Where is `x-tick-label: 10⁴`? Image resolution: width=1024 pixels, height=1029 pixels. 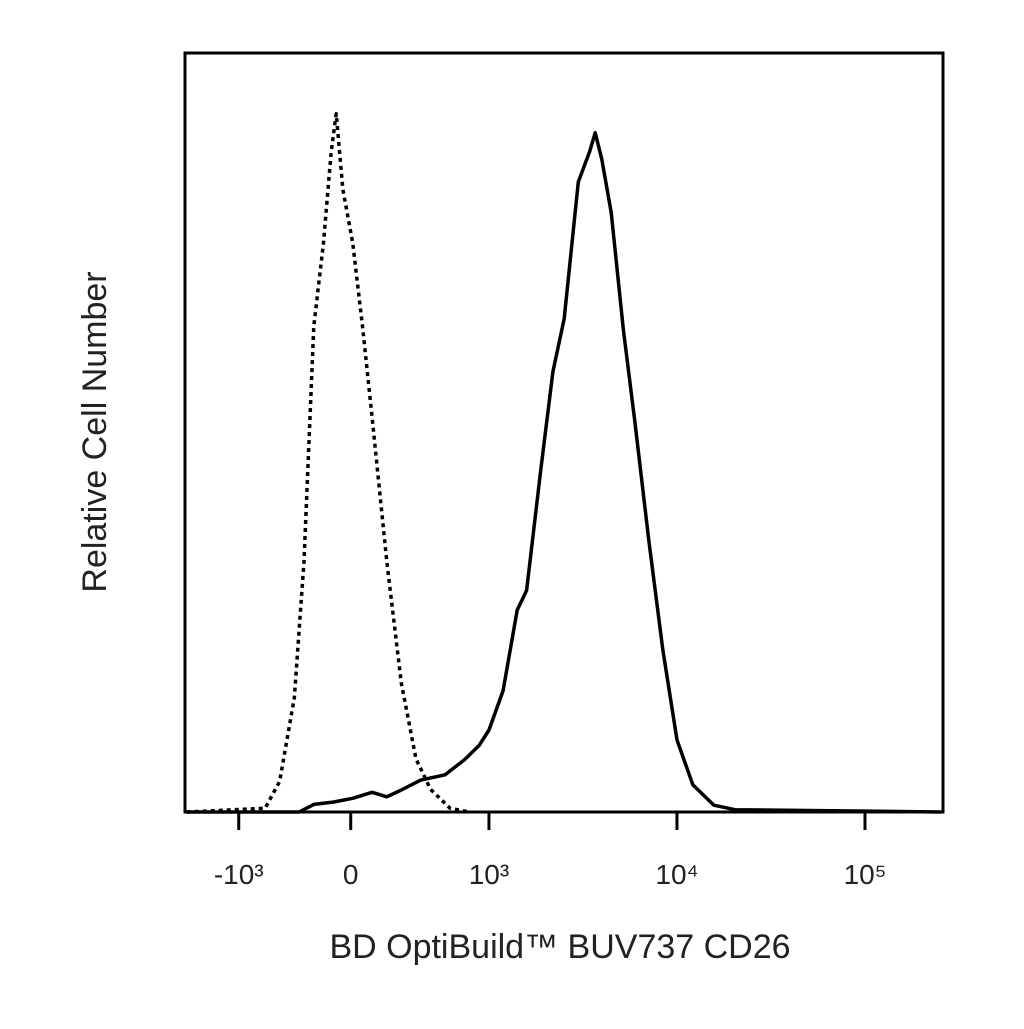
x-tick-label: 10⁴ is located at coordinates (676, 874).